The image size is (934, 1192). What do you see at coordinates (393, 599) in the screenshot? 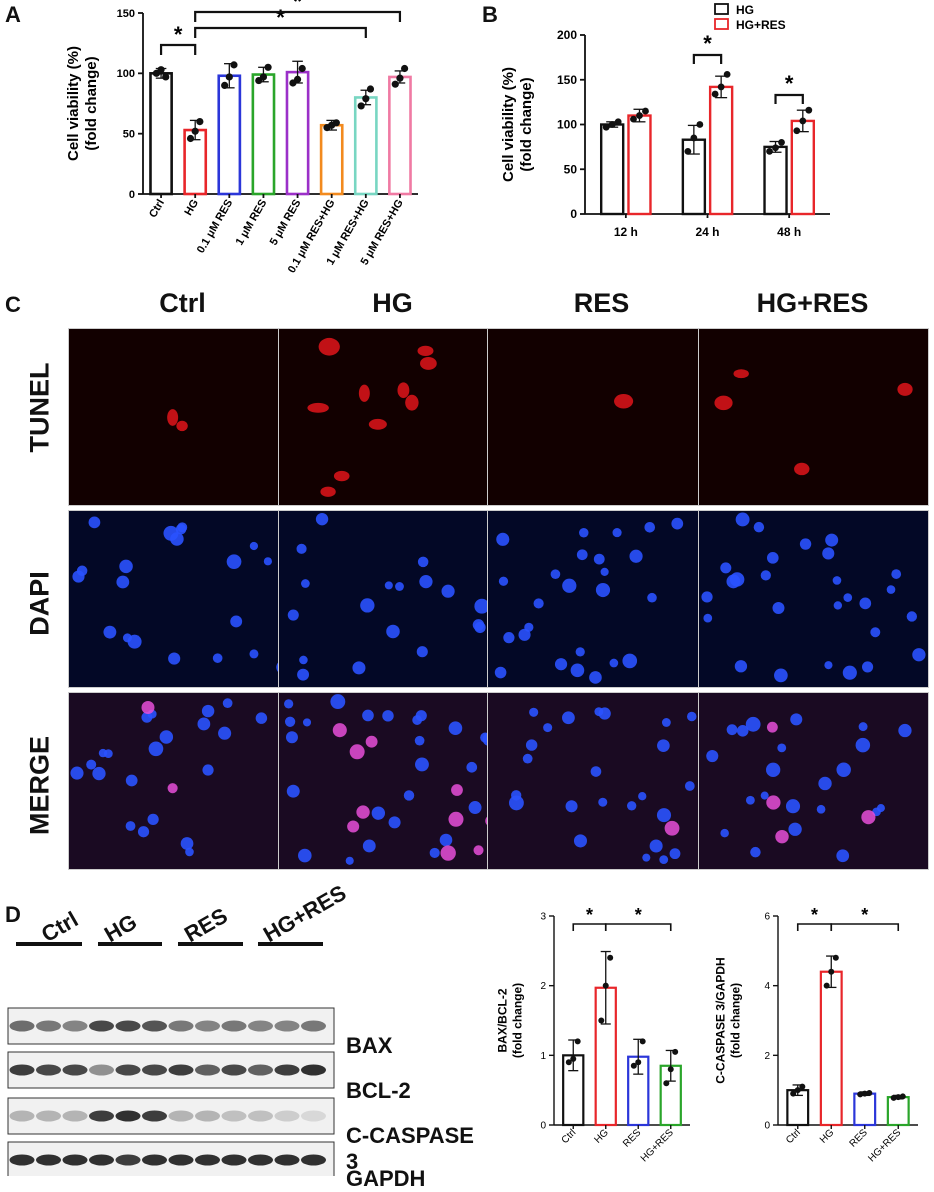
I see `micrograph-dapi-hg` at bounding box center [393, 599].